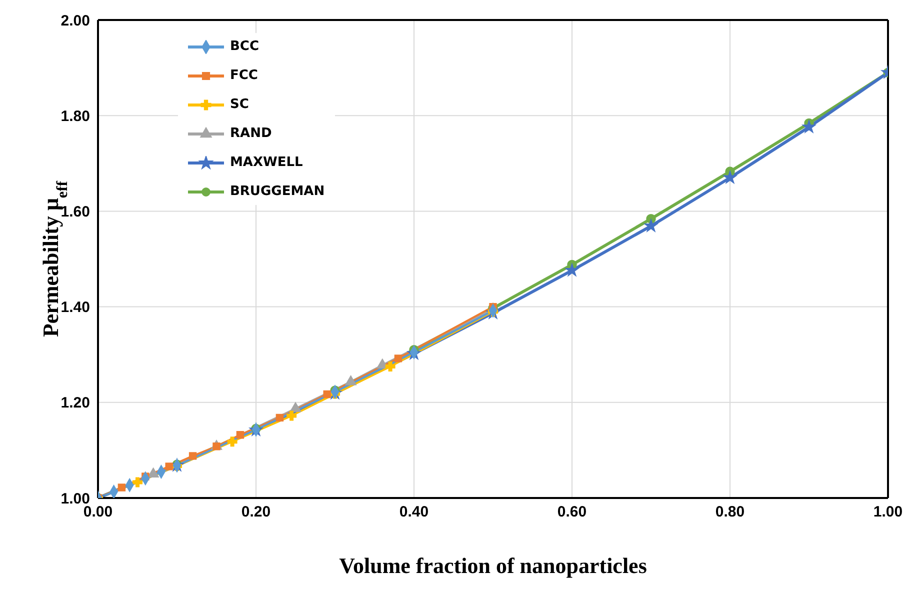 The image size is (903, 600). Describe the element at coordinates (256, 512) in the screenshot. I see `x-tick-label: 0.20` at that location.